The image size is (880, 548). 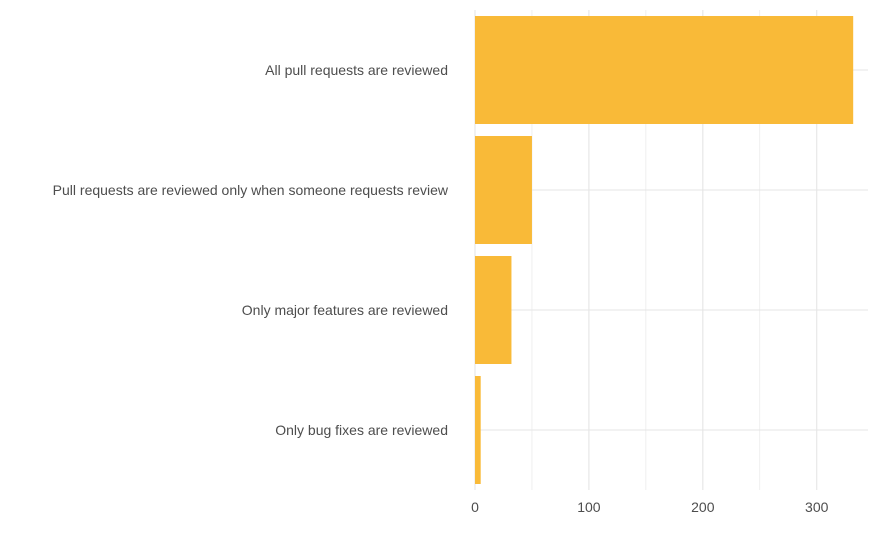 I want to click on x-tick-label: 0, so click(x=475, y=507).